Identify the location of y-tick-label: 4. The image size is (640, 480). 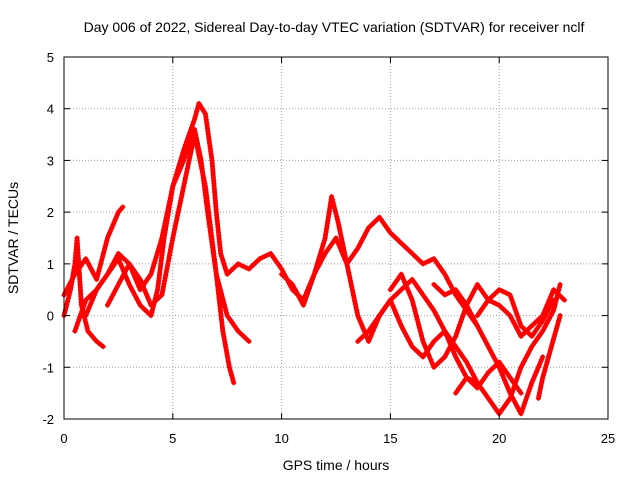
(50, 109).